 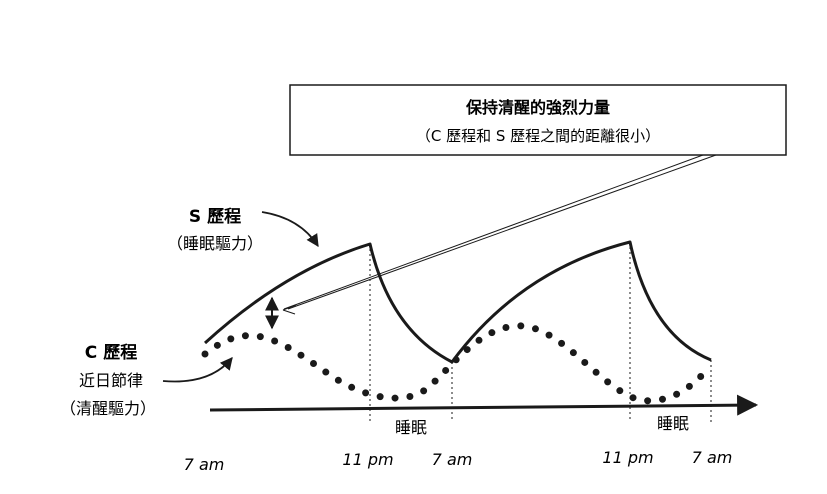 What do you see at coordinates (673, 423) in the screenshot?
I see `sleep-label-2: 睡眠` at bounding box center [673, 423].